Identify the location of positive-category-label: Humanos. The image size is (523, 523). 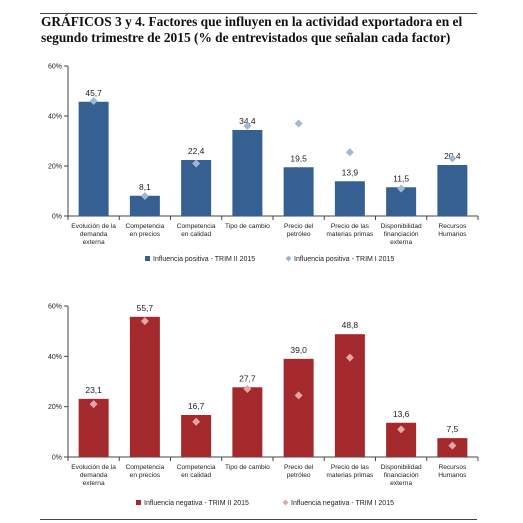
(452, 234).